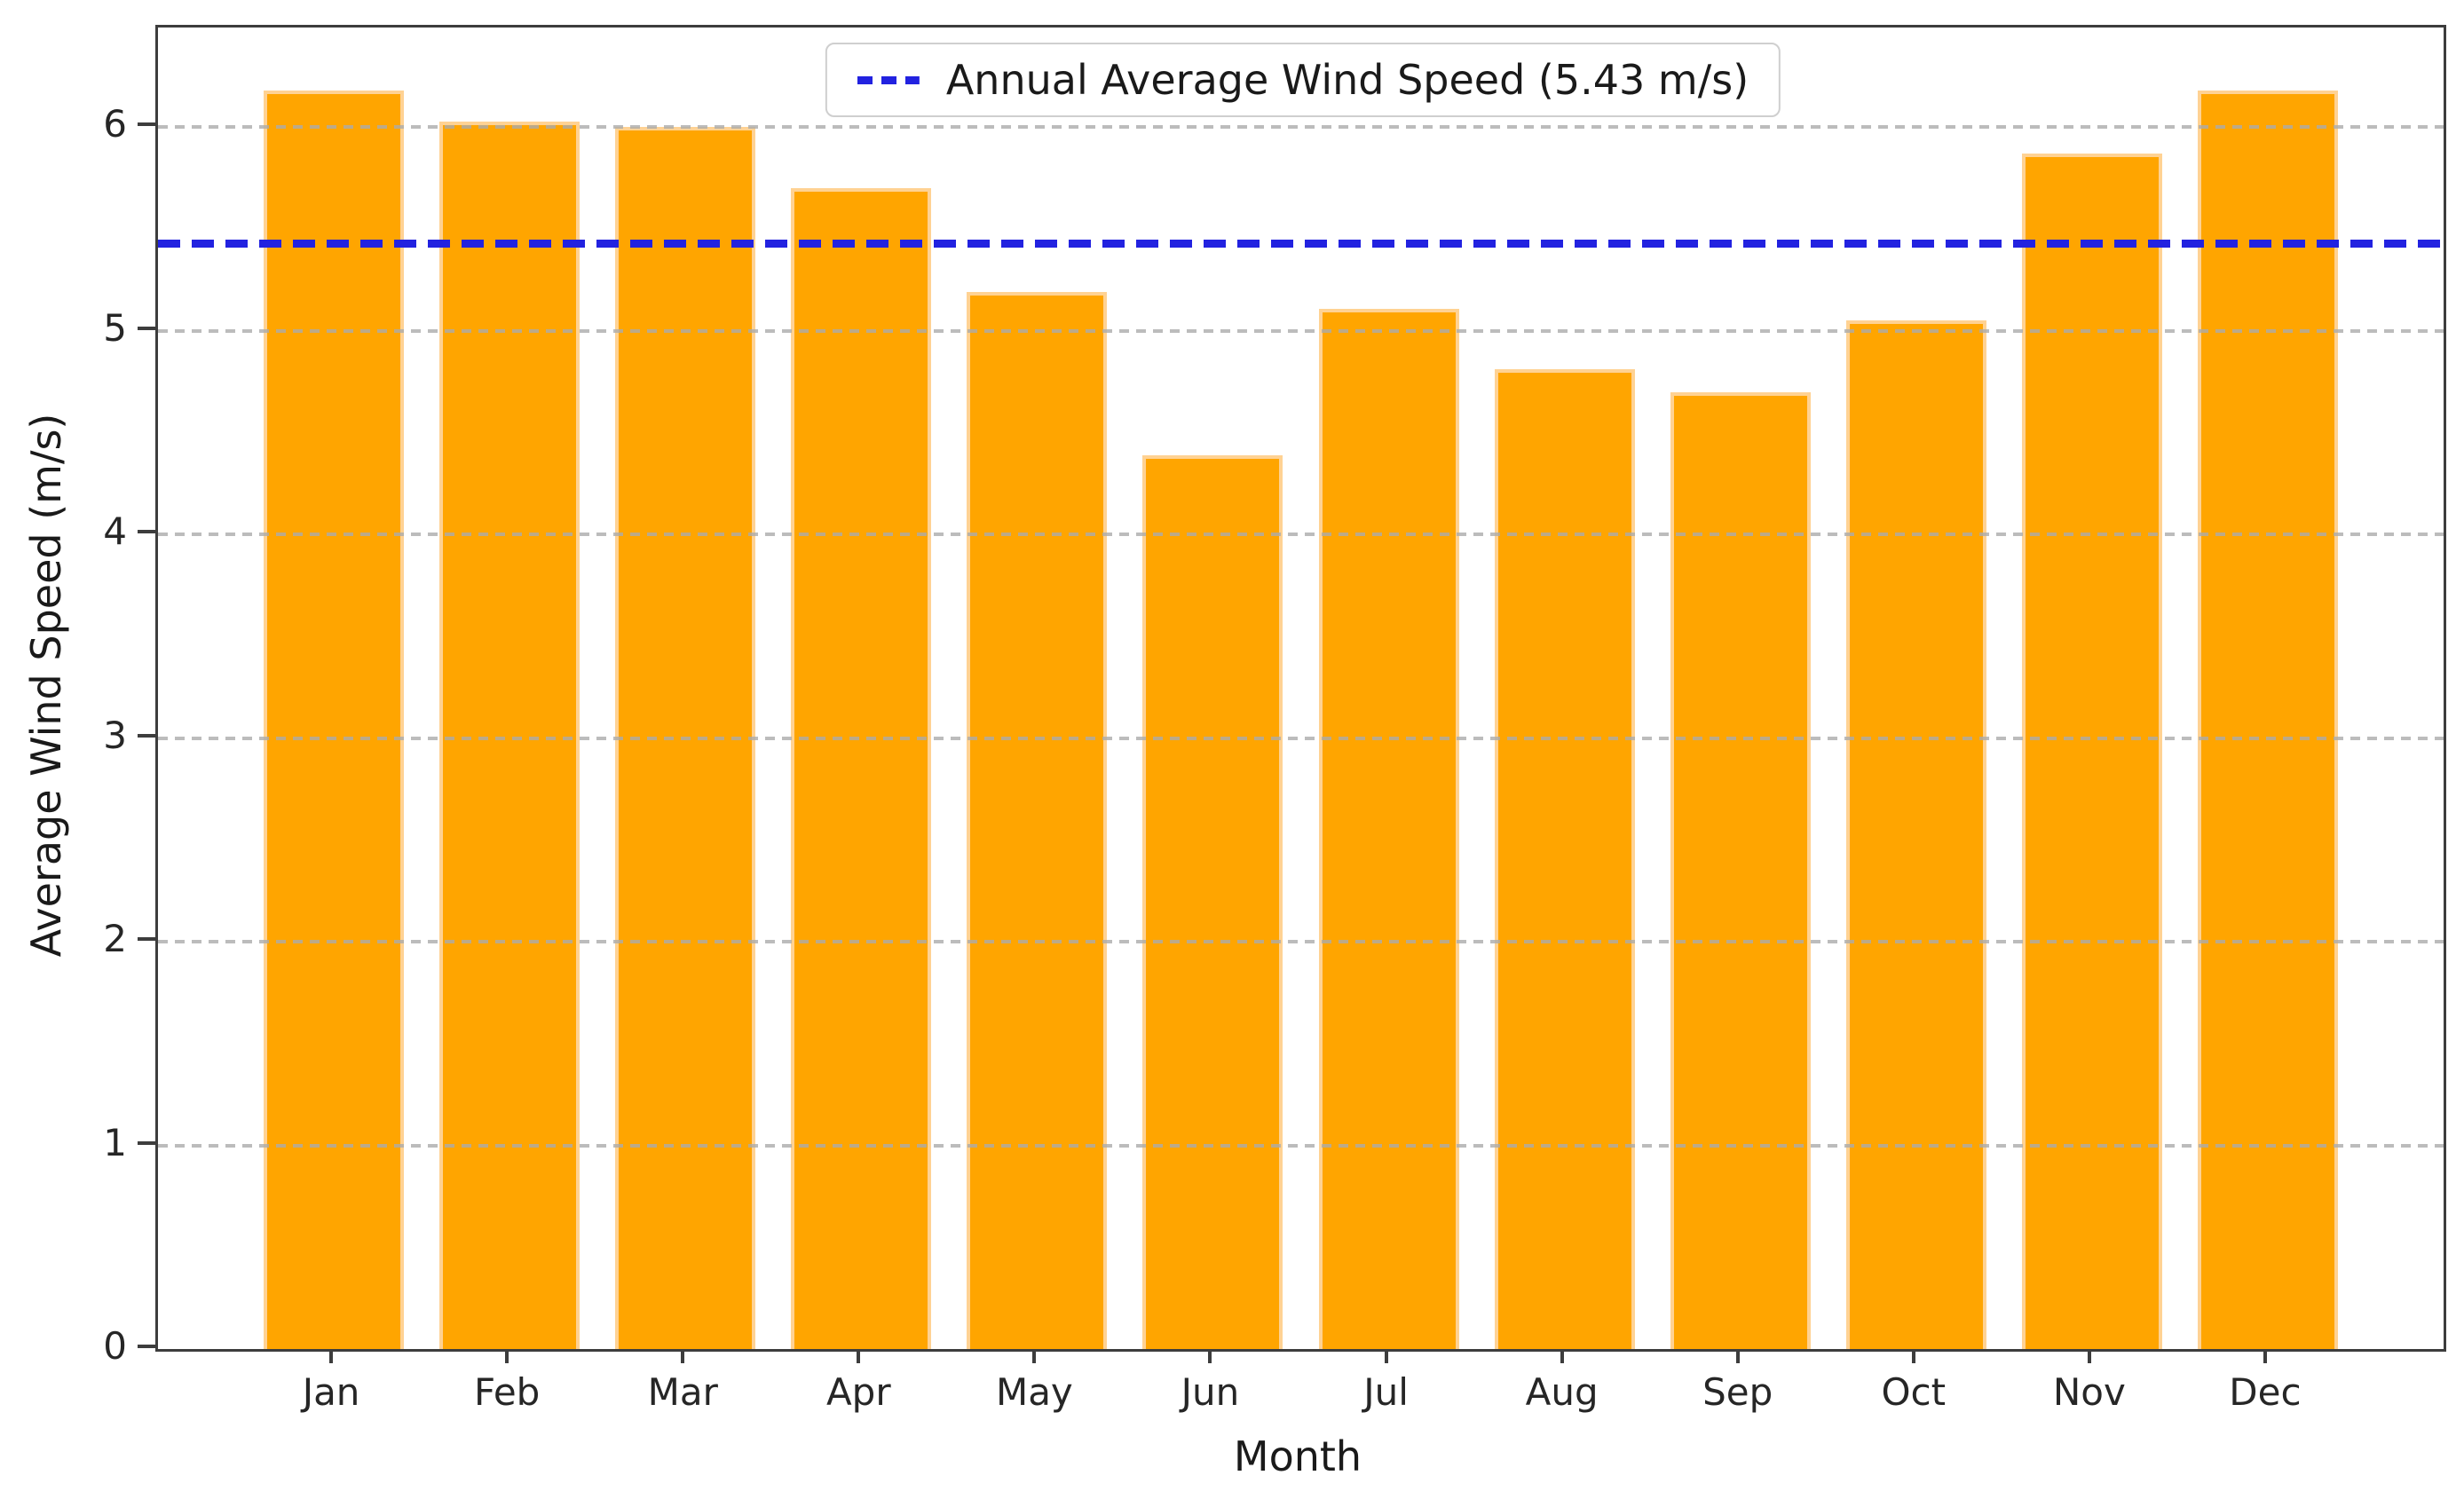  What do you see at coordinates (858, 1392) in the screenshot?
I see `x-tick-label: Apr` at bounding box center [858, 1392].